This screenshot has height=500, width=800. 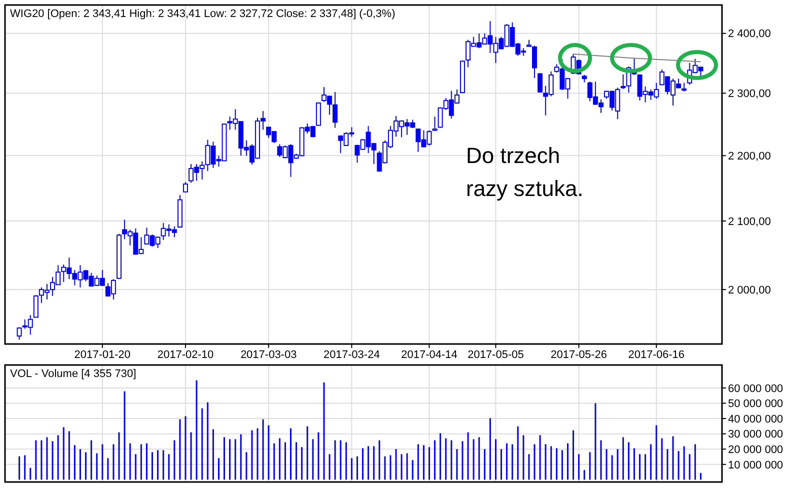 What do you see at coordinates (102, 355) in the screenshot?
I see `x-tick-label: 2017-01-20` at bounding box center [102, 355].